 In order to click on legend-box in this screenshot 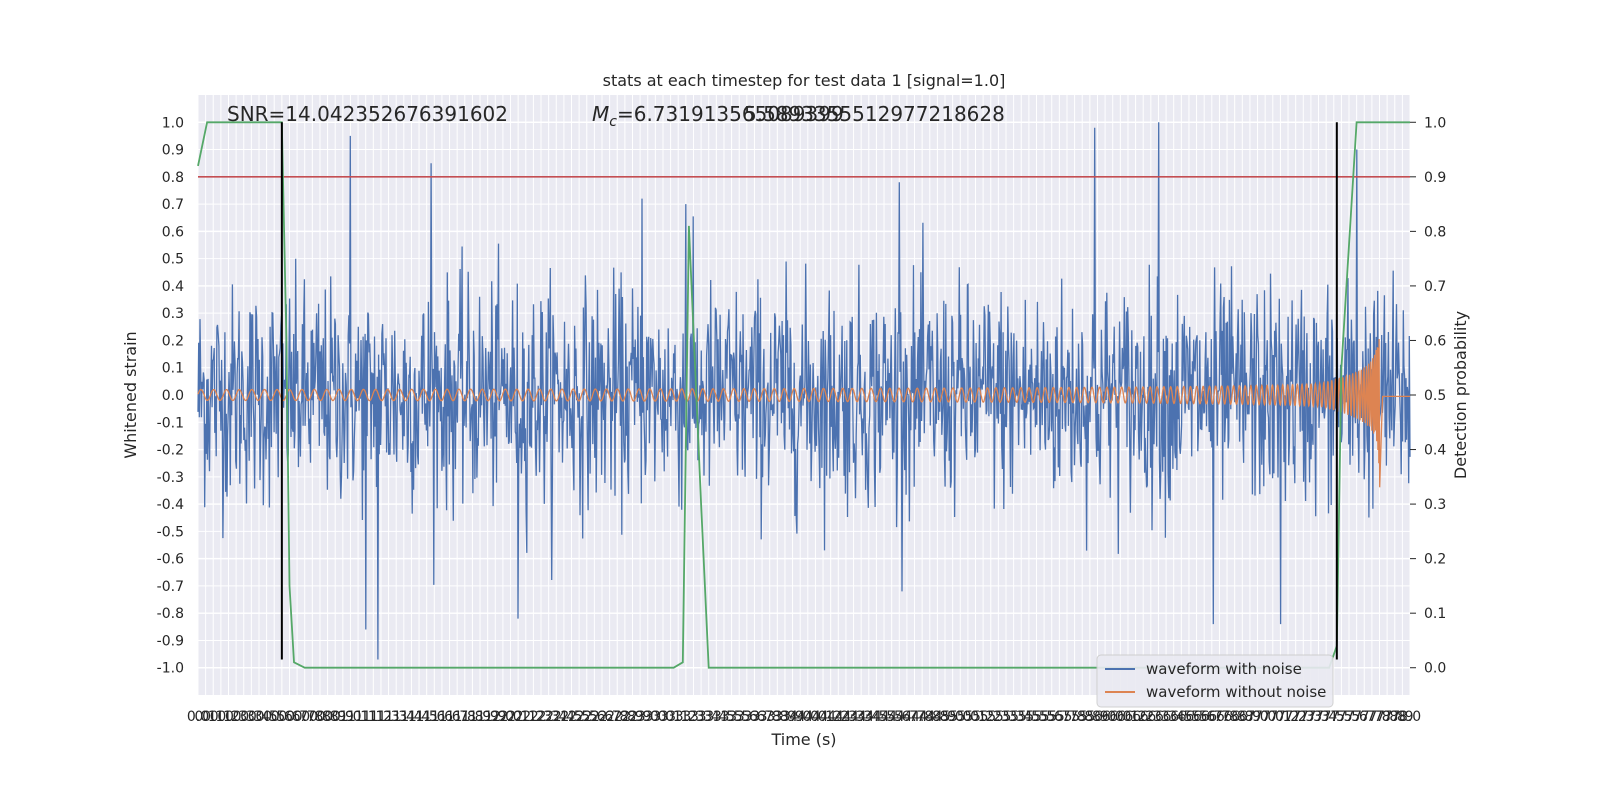, I will do `click(1215, 681)`.